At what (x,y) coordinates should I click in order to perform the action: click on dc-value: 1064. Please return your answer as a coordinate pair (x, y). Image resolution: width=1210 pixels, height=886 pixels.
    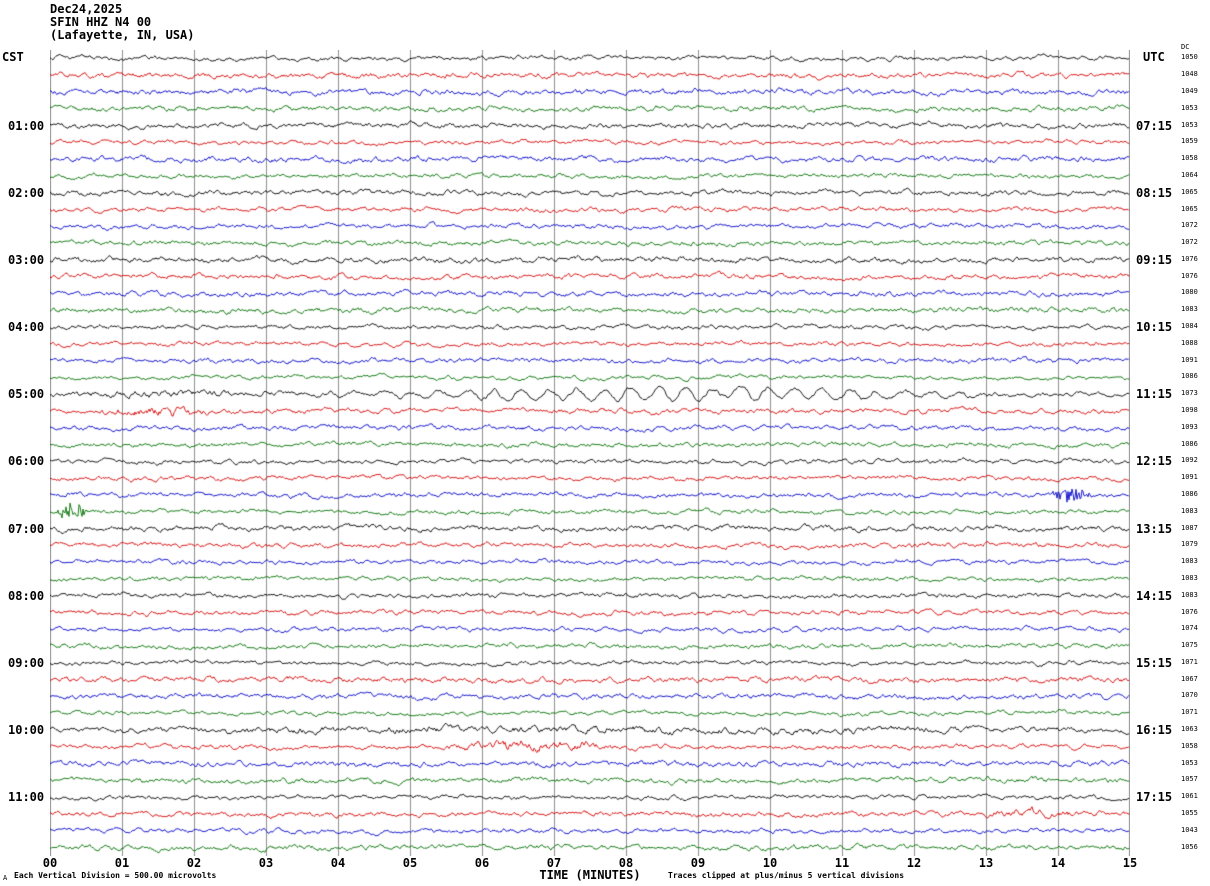
    Looking at the image, I should click on (1189, 174).